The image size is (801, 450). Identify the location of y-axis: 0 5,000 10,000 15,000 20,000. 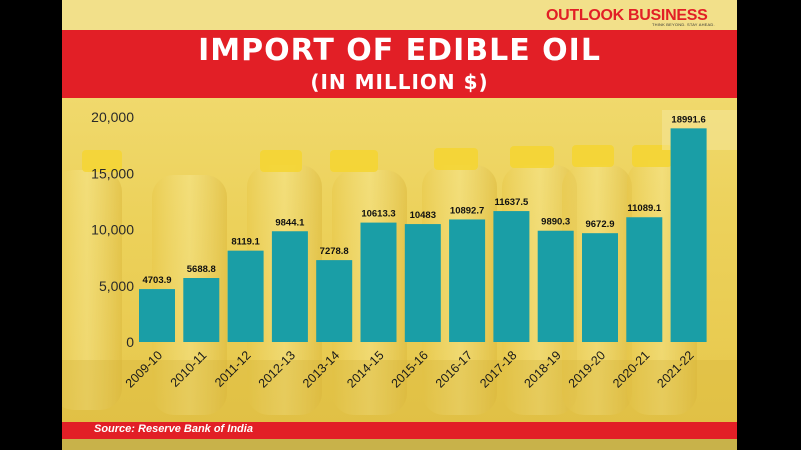
(112, 229).